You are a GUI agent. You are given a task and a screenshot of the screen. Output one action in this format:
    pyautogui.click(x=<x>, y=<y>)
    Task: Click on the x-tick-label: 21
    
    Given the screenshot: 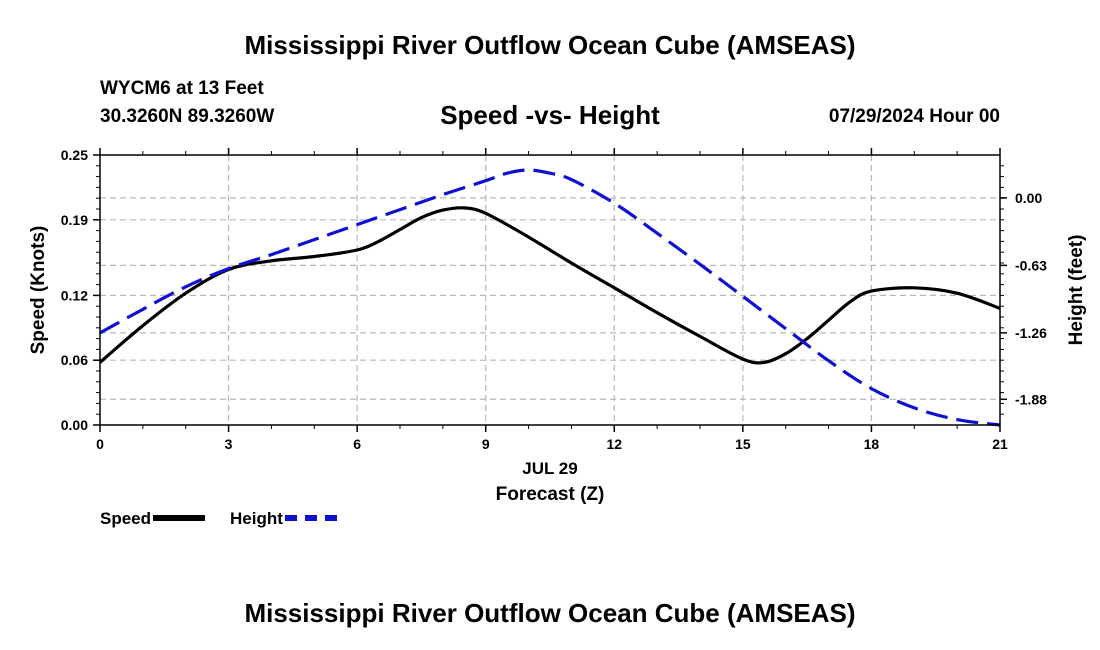 What is the action you would take?
    pyautogui.click(x=1000, y=444)
    